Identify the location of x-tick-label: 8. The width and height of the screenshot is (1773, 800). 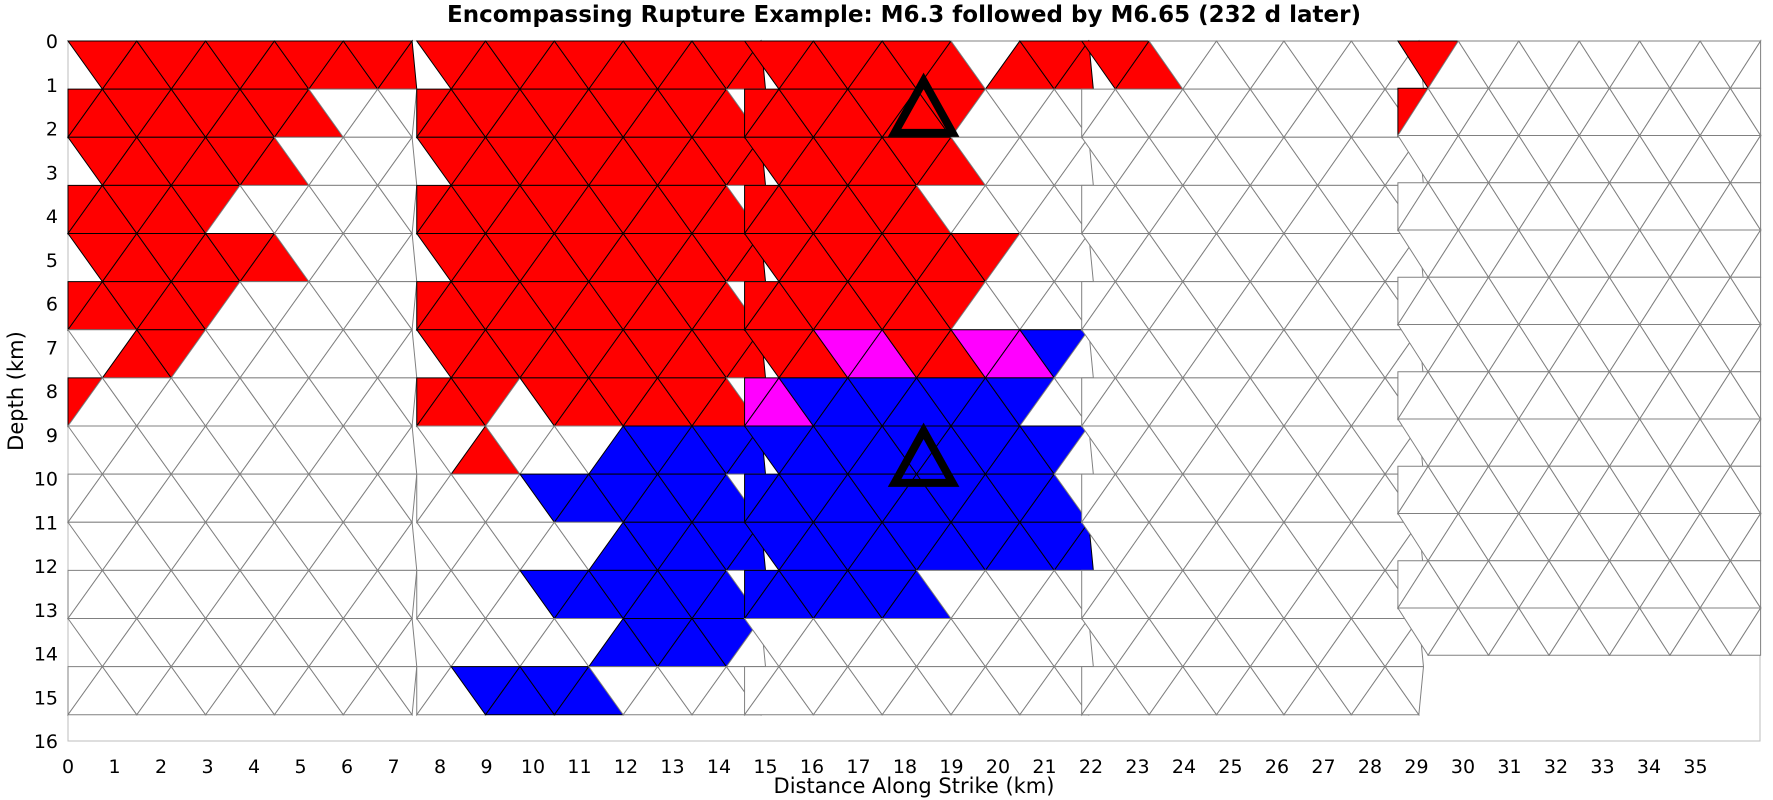
(440, 767).